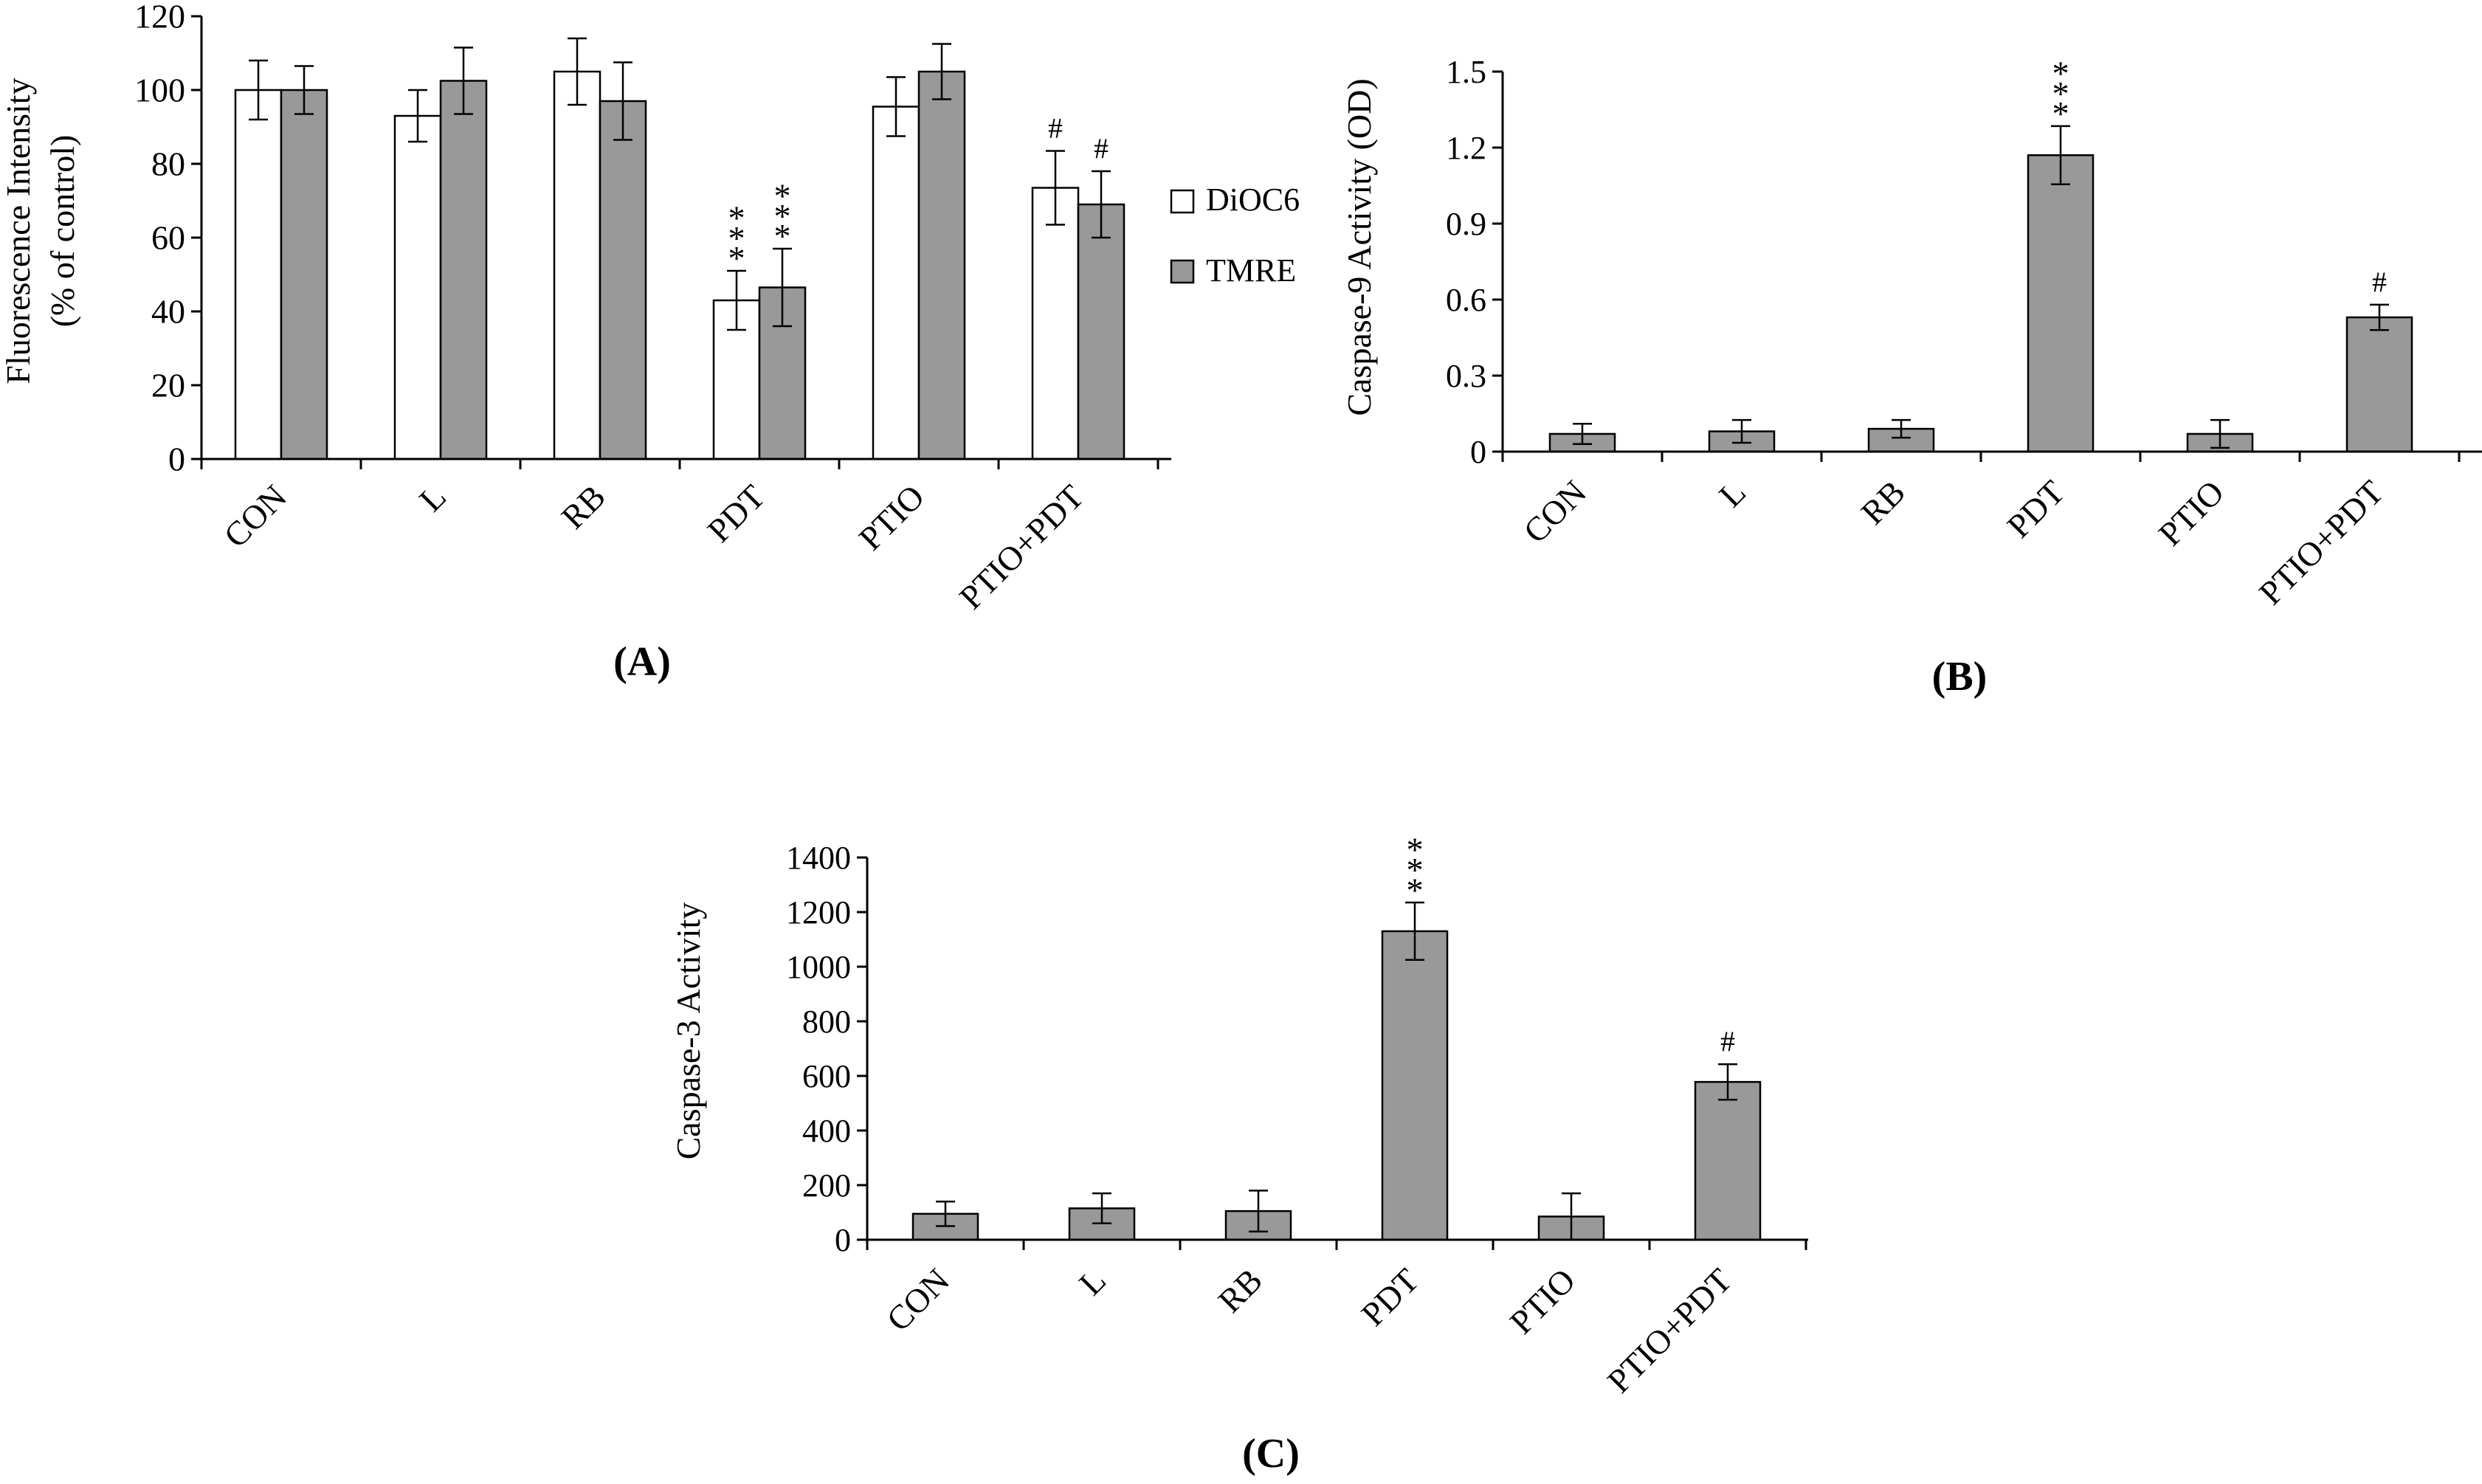 This screenshot has width=2482, height=1484. Describe the element at coordinates (1253, 200) in the screenshot. I see `legend-label-dioc6: DiOC6` at that location.